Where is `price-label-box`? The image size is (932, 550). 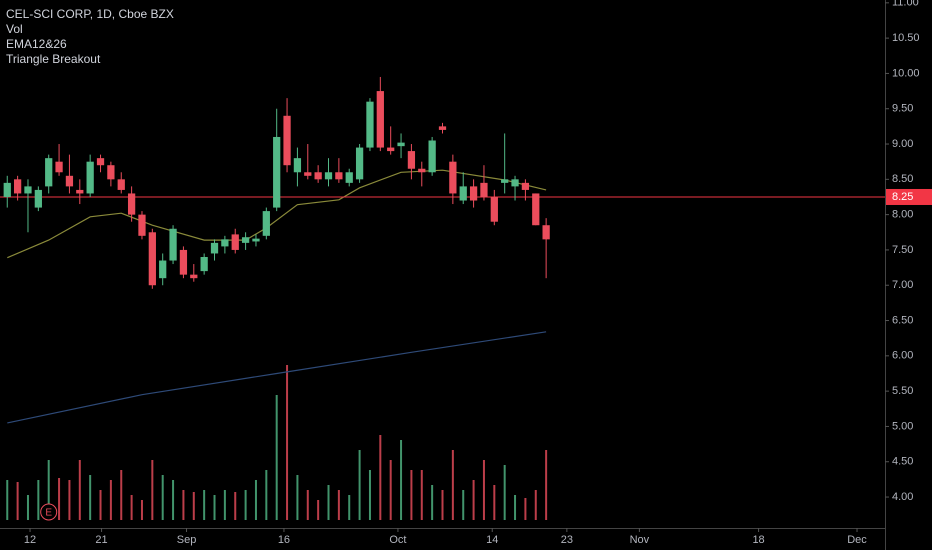
price-label-box is located at coordinates (909, 196).